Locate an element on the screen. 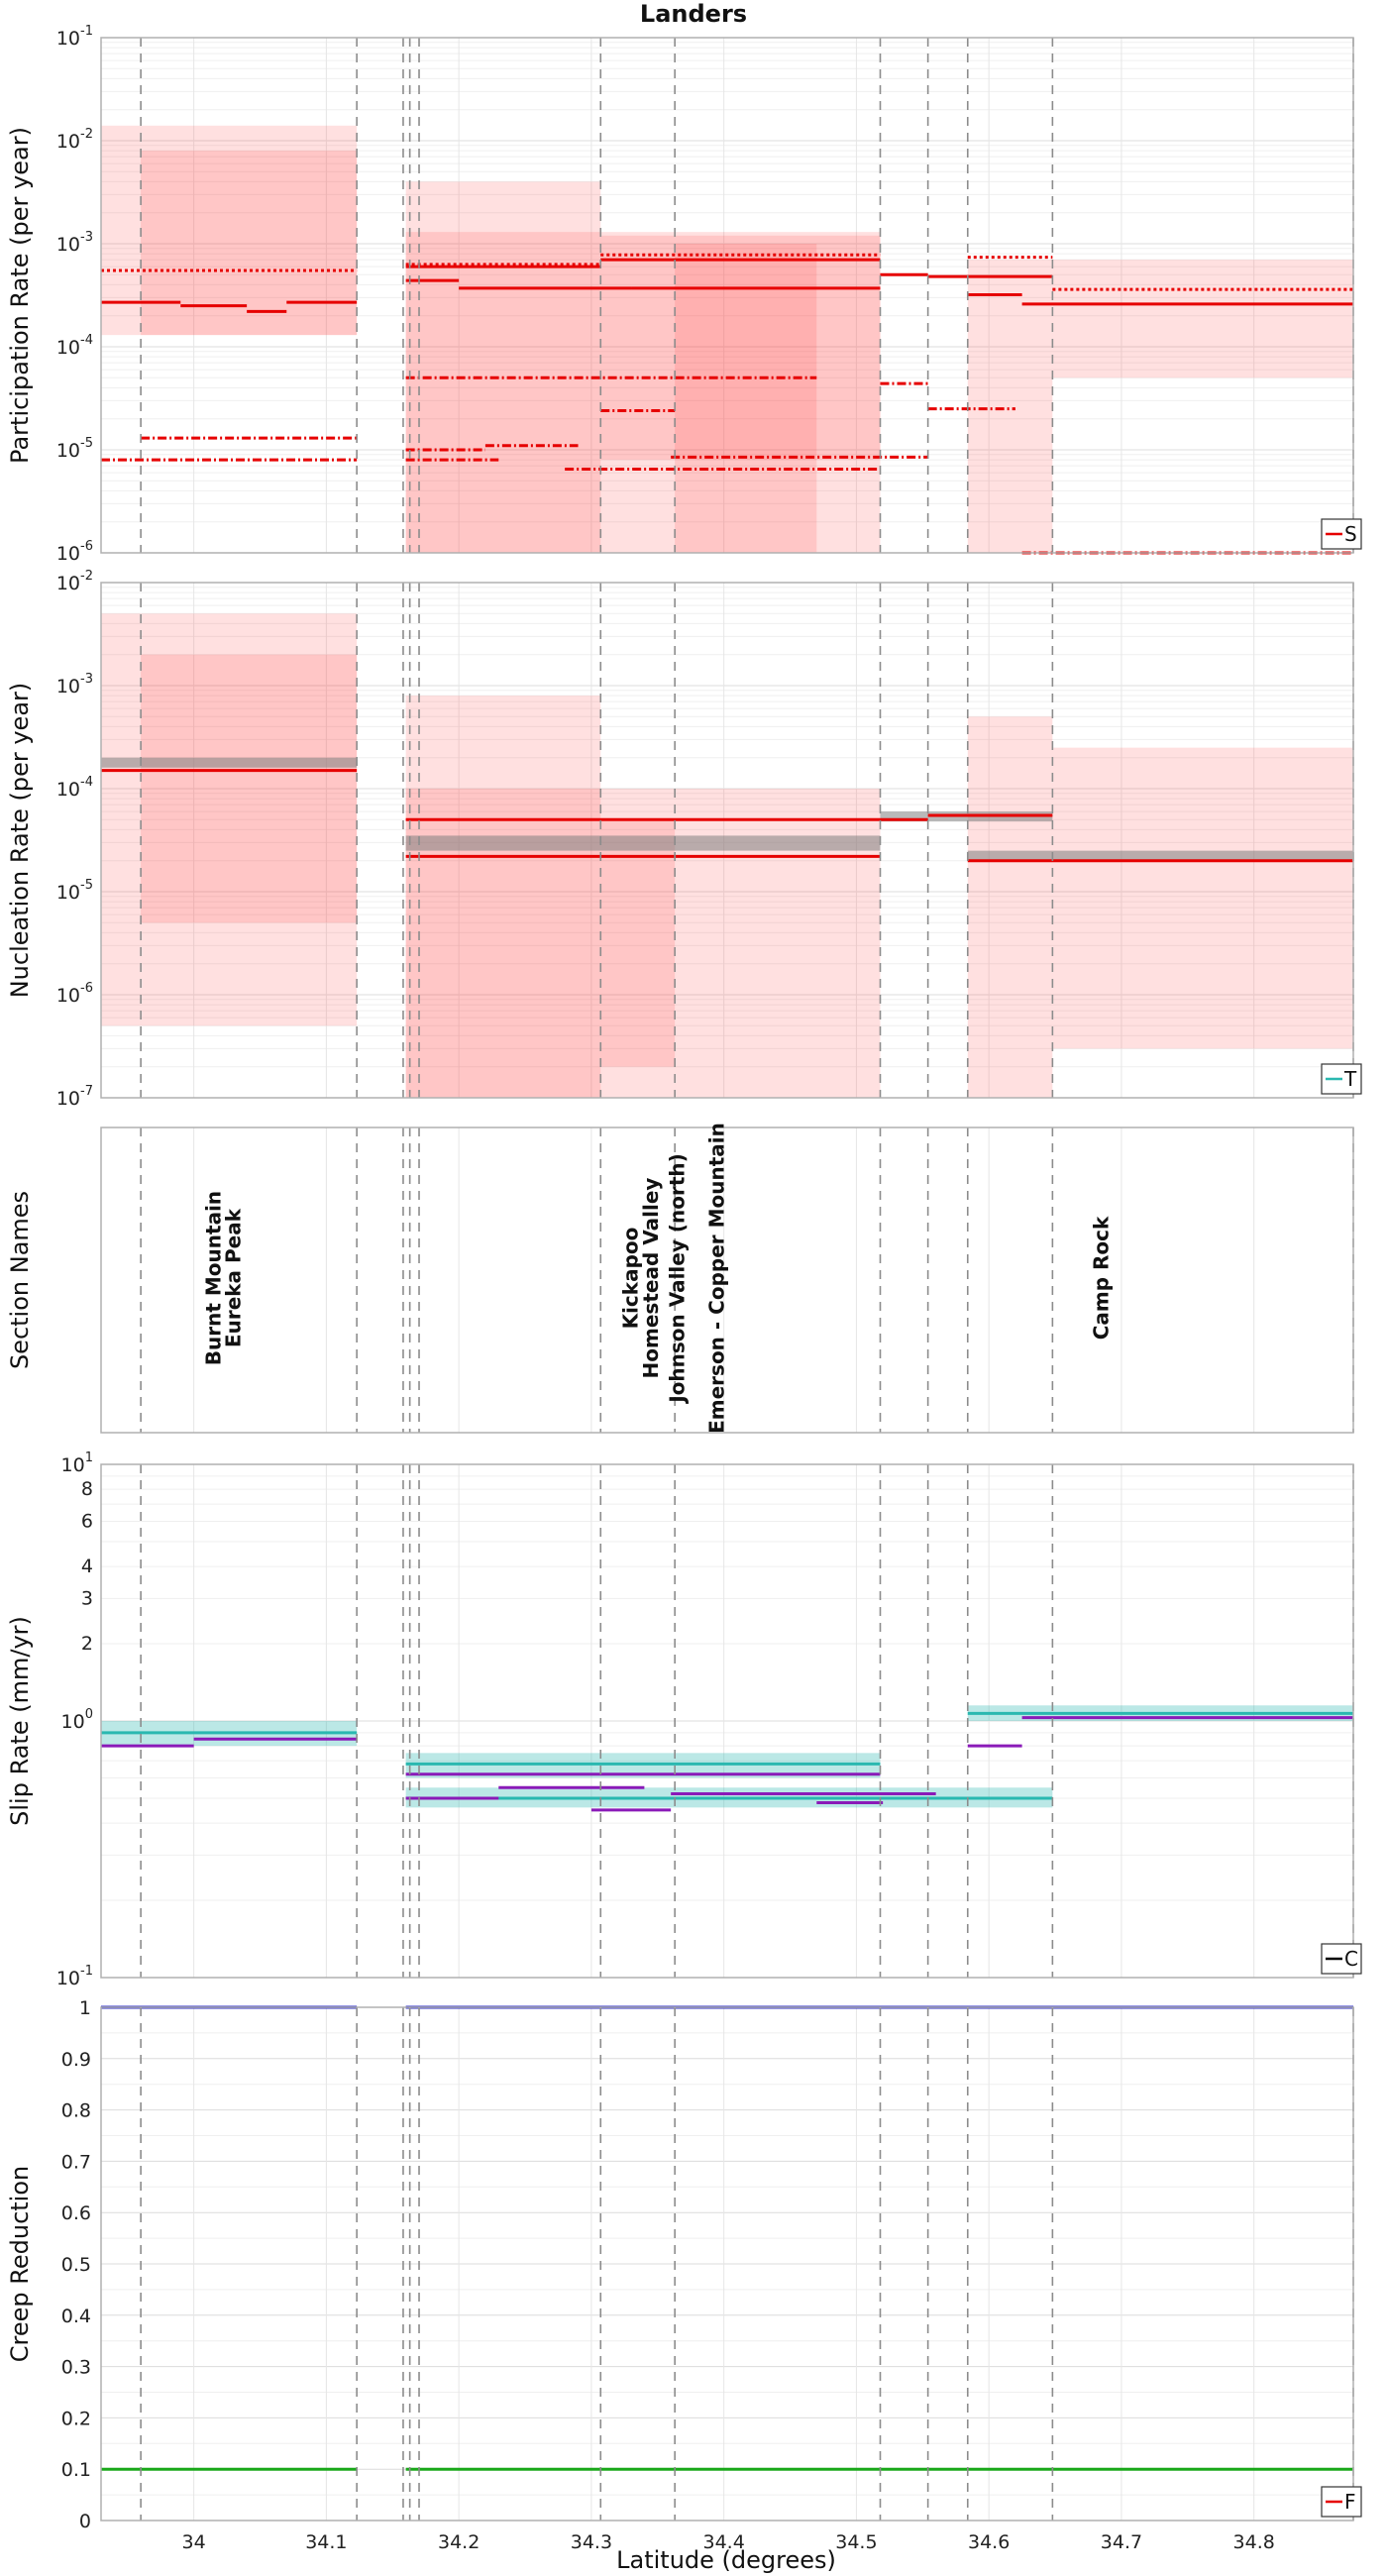 Image resolution: width=1387 pixels, height=2576 pixels. x-tick-label: 34.6 is located at coordinates (989, 2542).